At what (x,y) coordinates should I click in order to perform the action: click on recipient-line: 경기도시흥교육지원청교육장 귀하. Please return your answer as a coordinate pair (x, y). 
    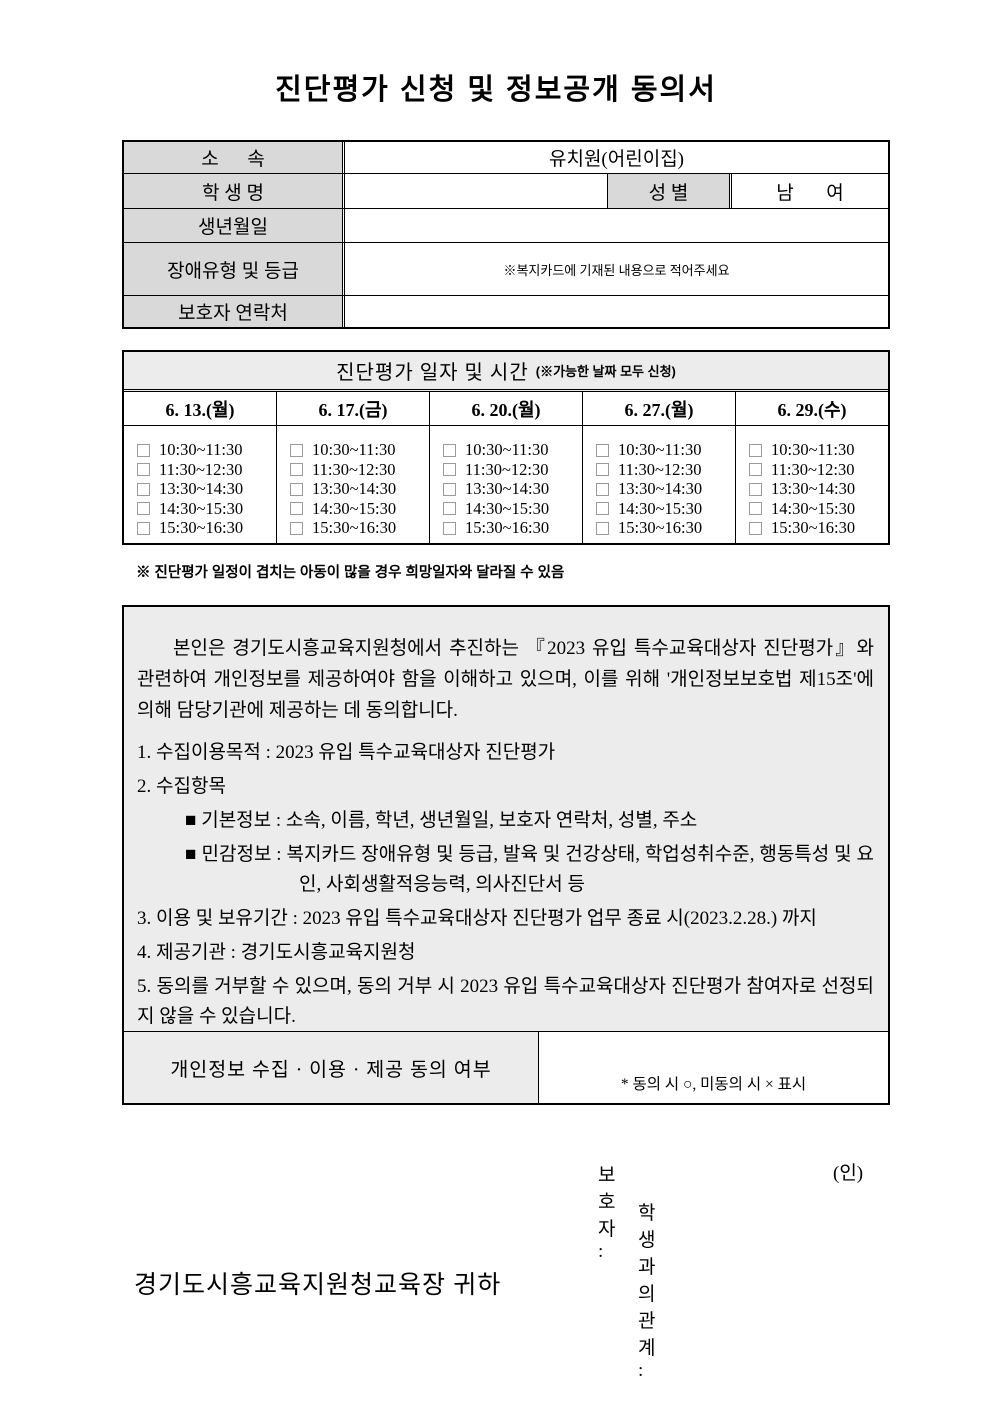
    Looking at the image, I should click on (318, 1285).